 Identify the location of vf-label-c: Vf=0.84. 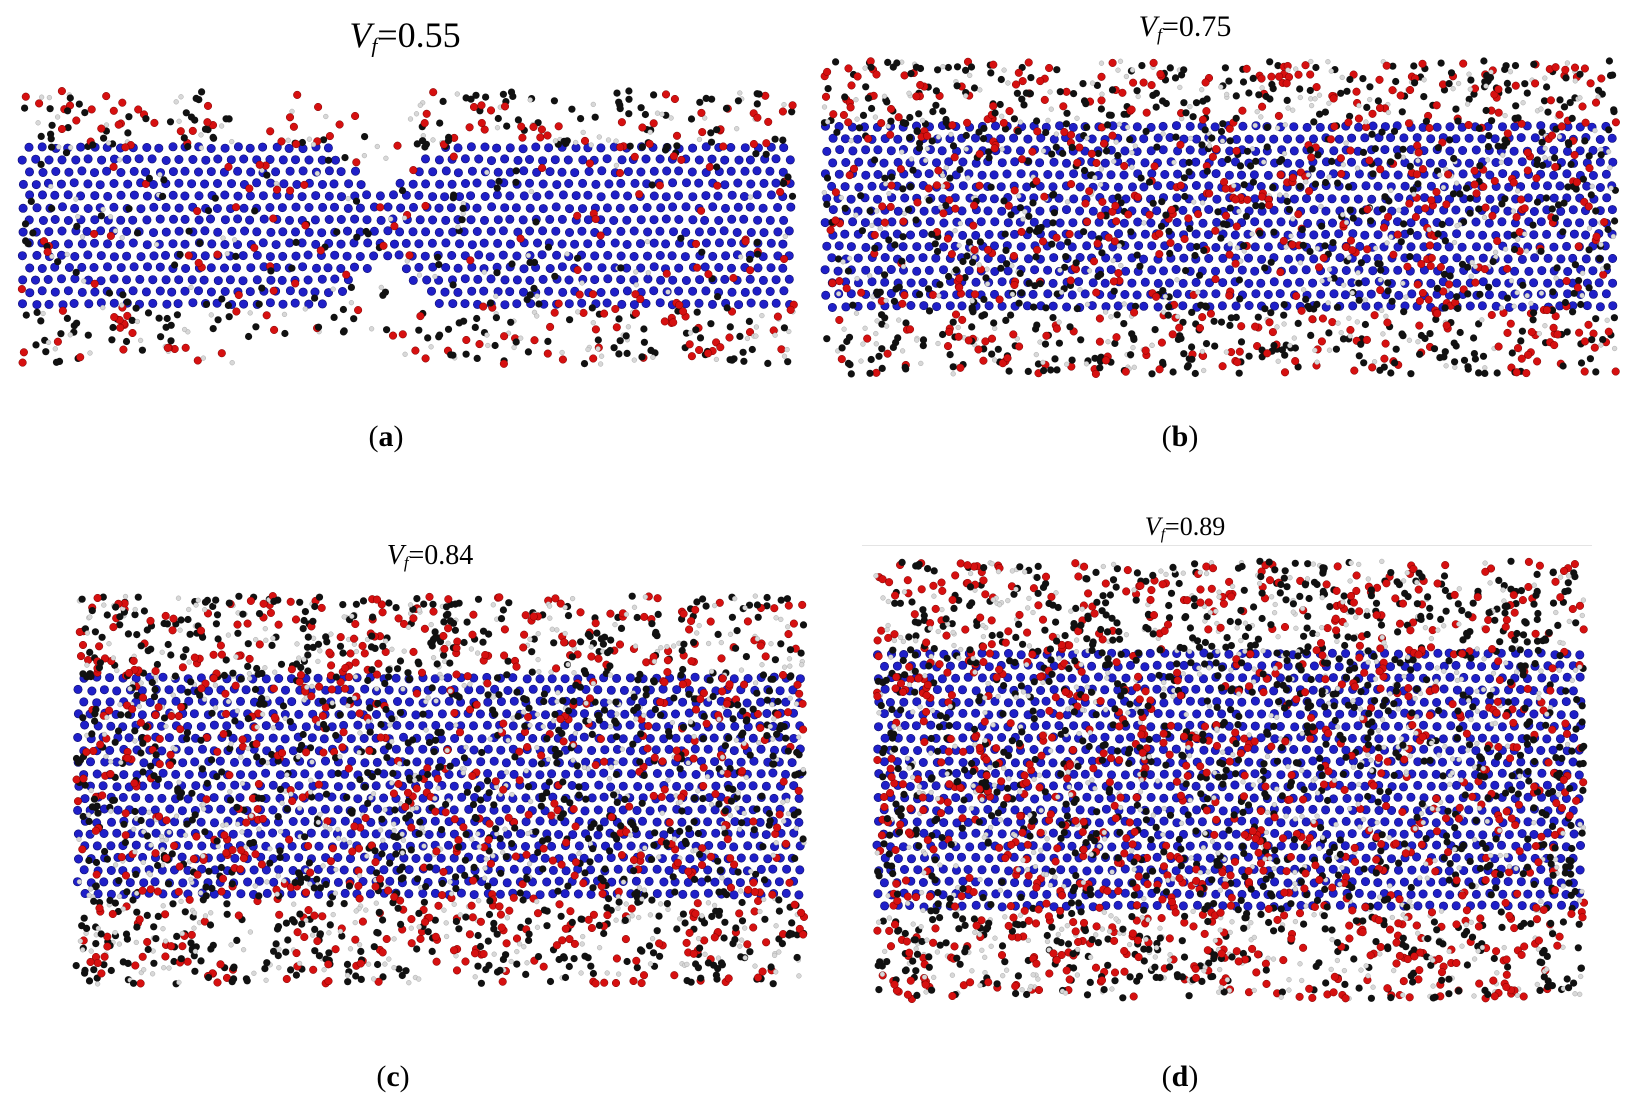
(430, 556).